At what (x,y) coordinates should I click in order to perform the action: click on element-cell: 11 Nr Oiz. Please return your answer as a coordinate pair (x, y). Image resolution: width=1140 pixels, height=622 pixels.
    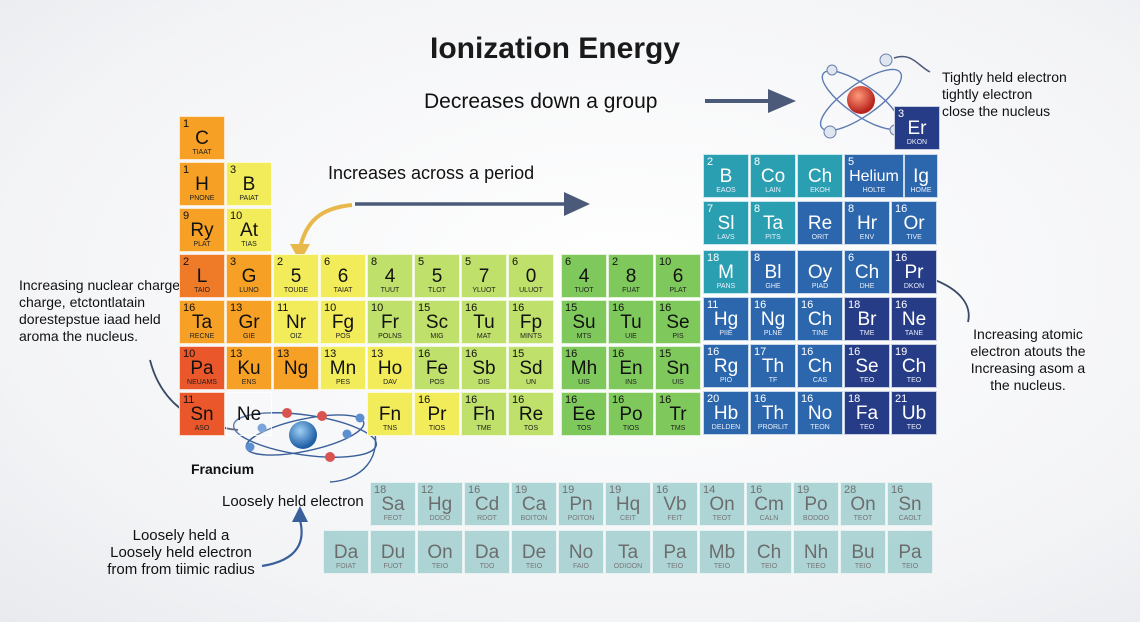
    Looking at the image, I should click on (296, 322).